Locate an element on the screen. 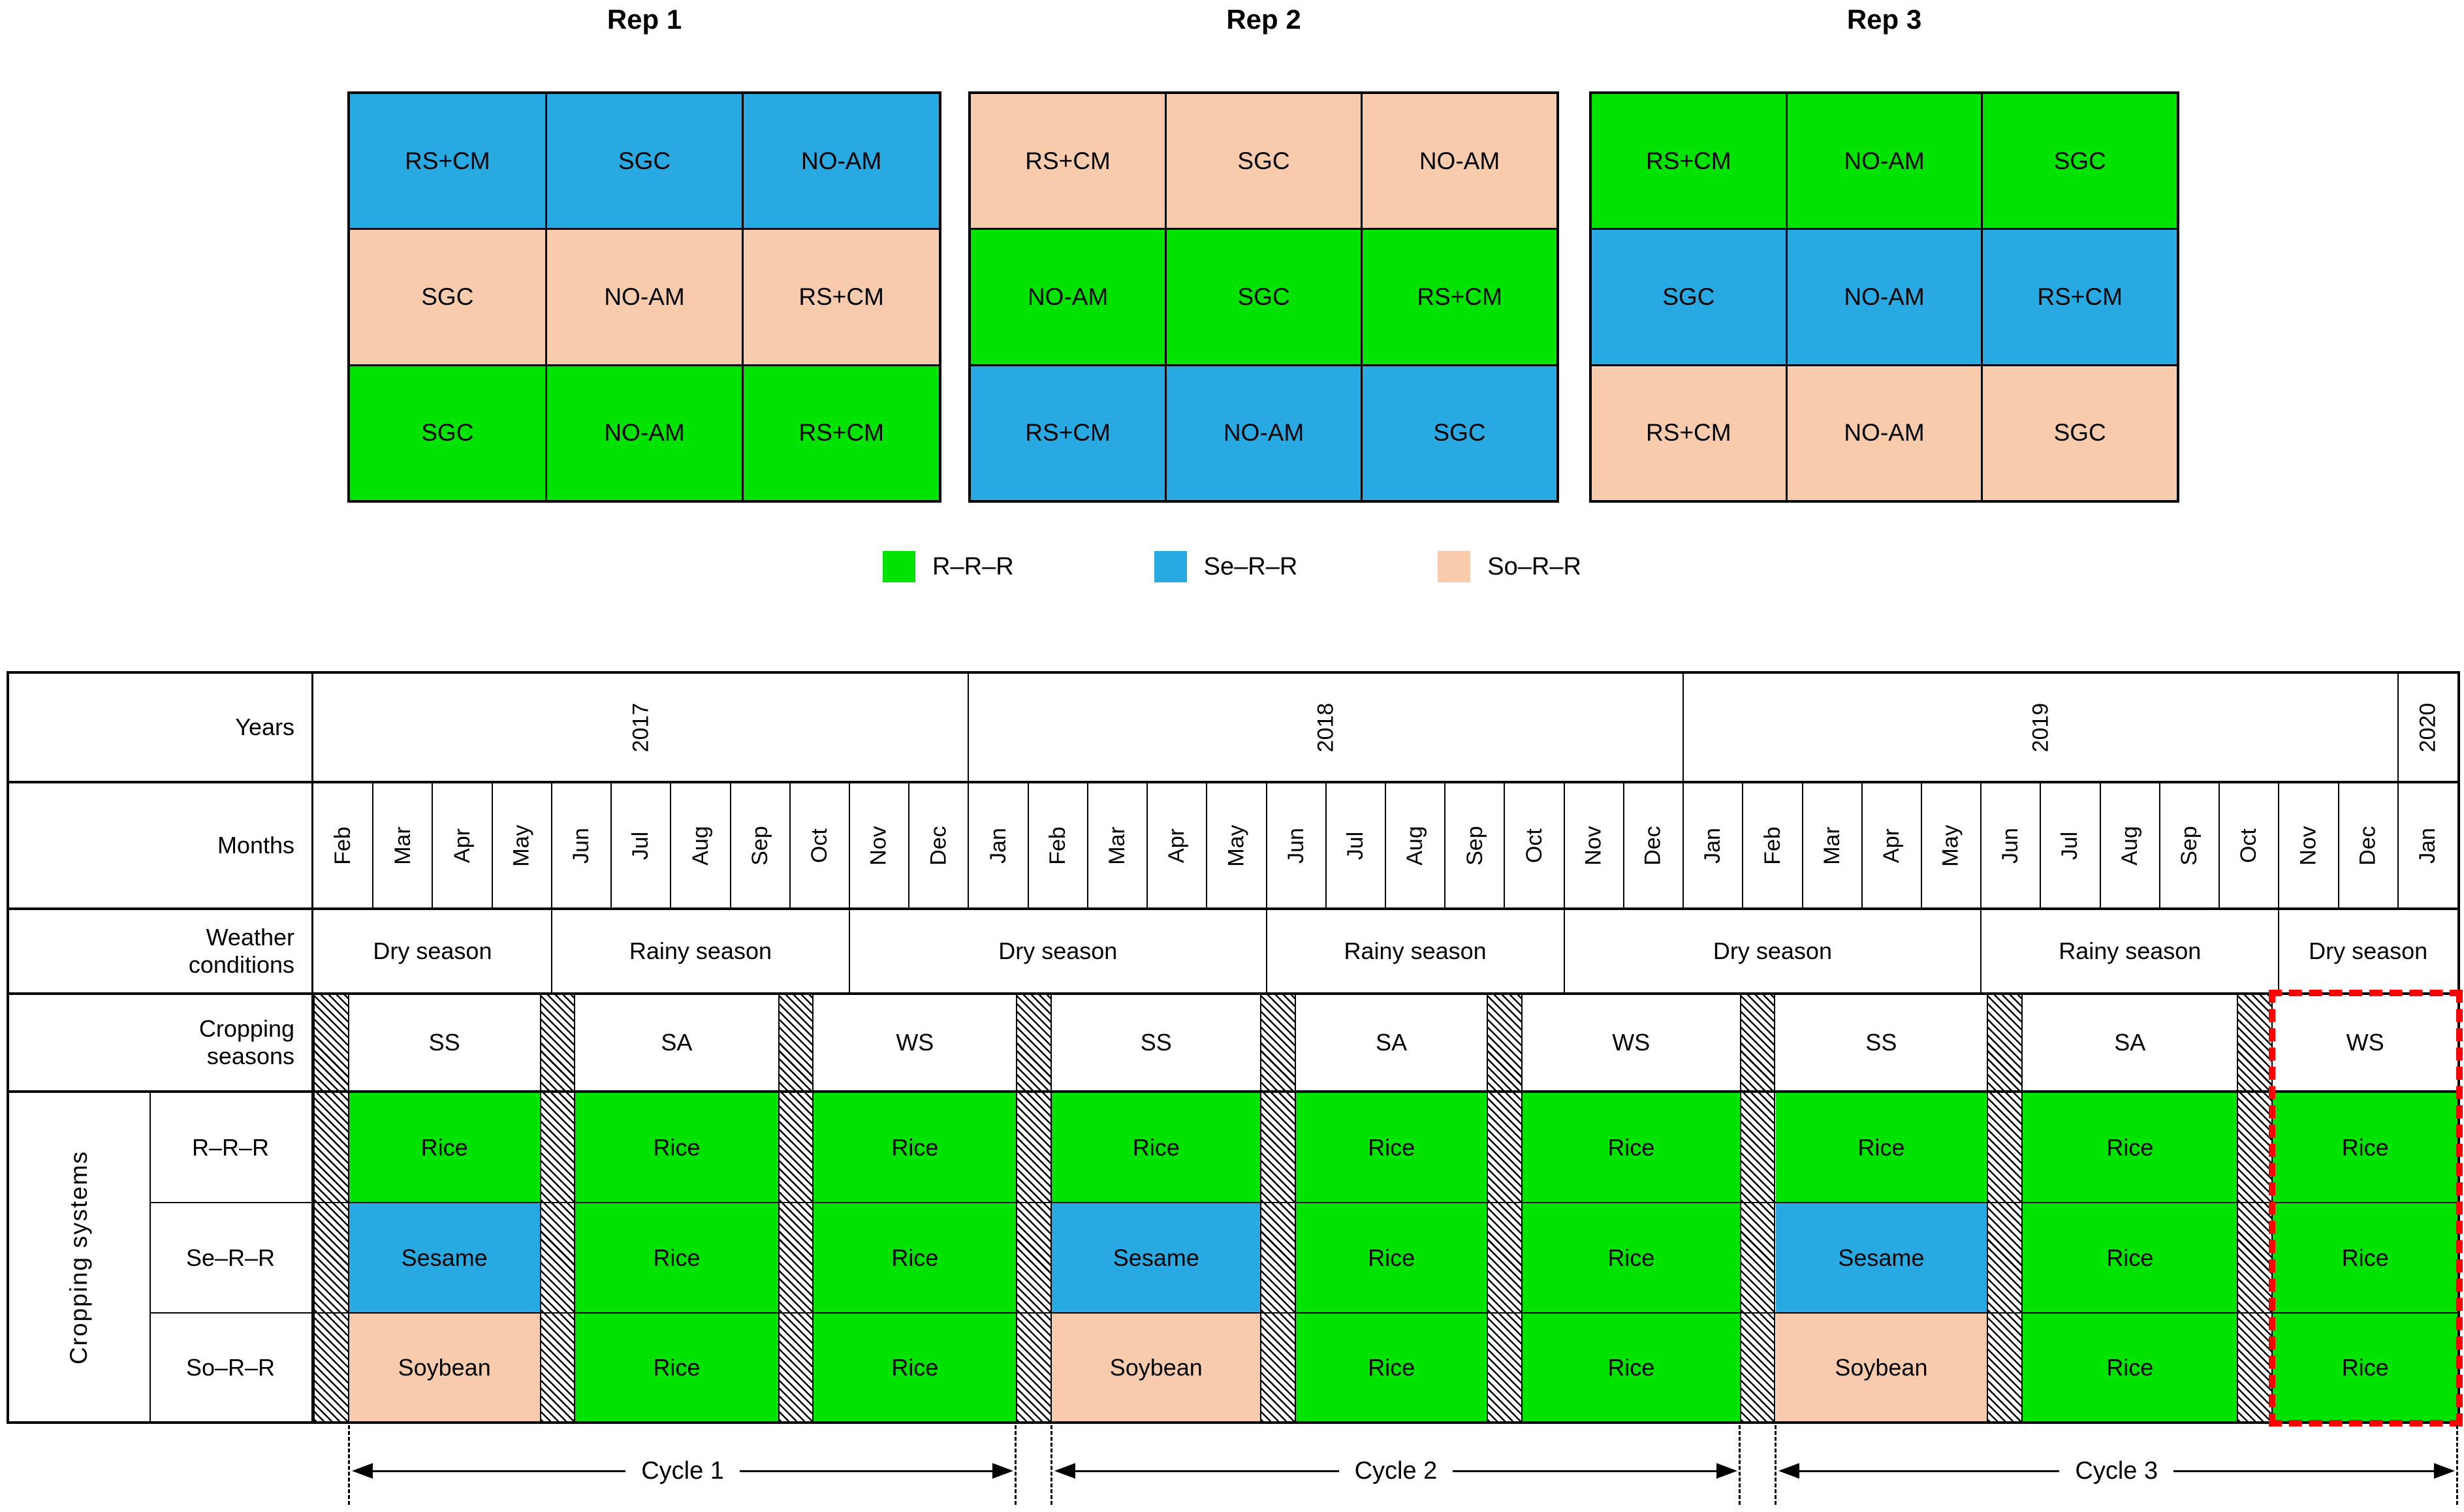 This screenshot has width=2464, height=1512. legend-label: Se–R–R is located at coordinates (1250, 566).